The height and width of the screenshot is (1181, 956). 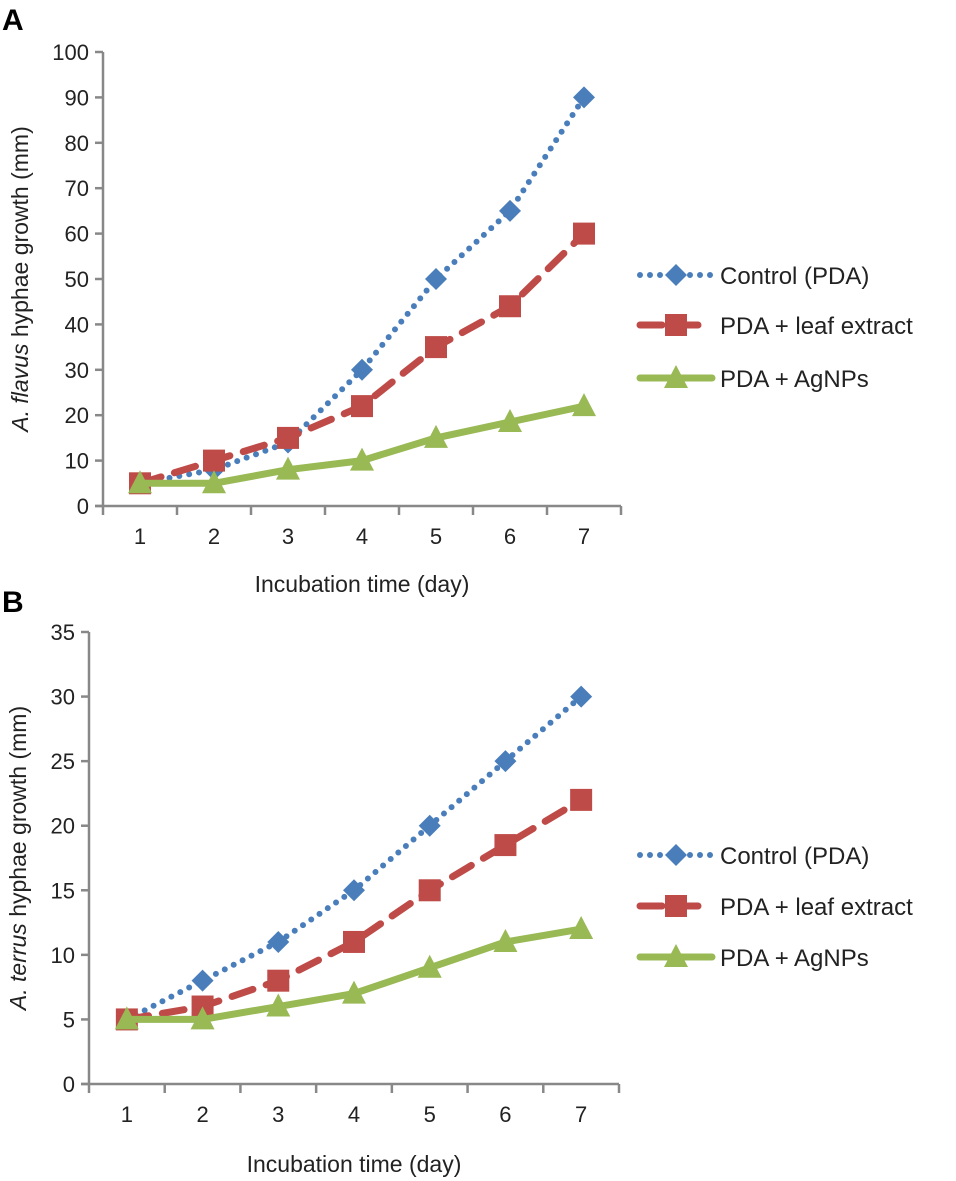 I want to click on series-diamond, so click(x=354, y=858).